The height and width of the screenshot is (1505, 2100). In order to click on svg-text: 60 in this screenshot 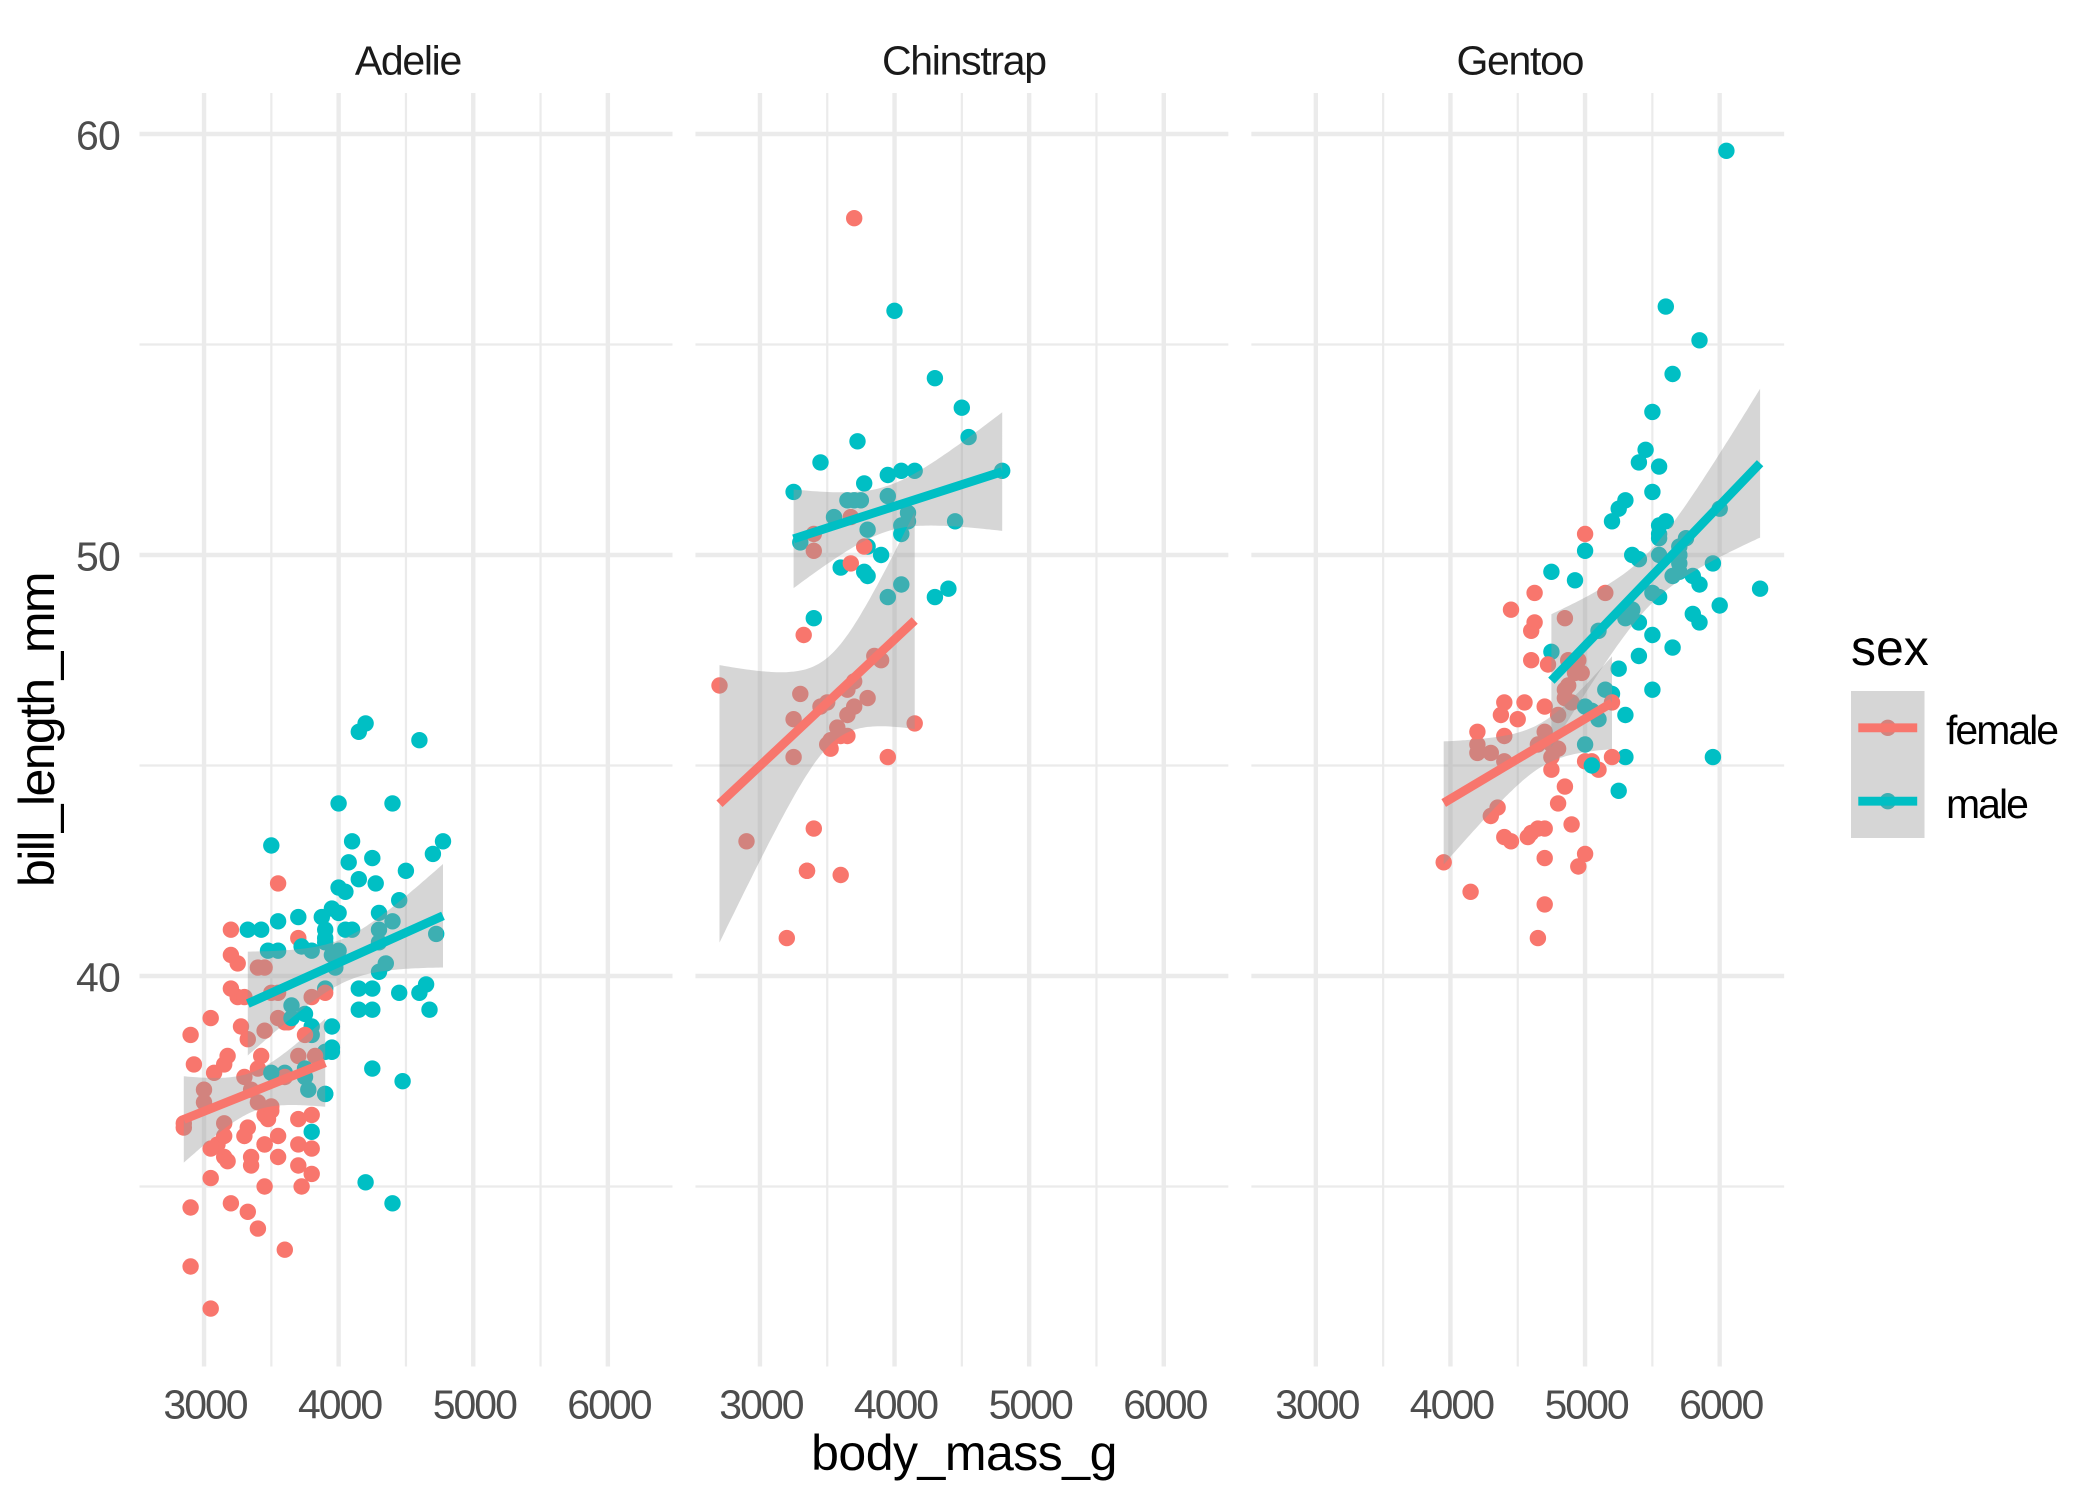, I will do `click(98, 136)`.